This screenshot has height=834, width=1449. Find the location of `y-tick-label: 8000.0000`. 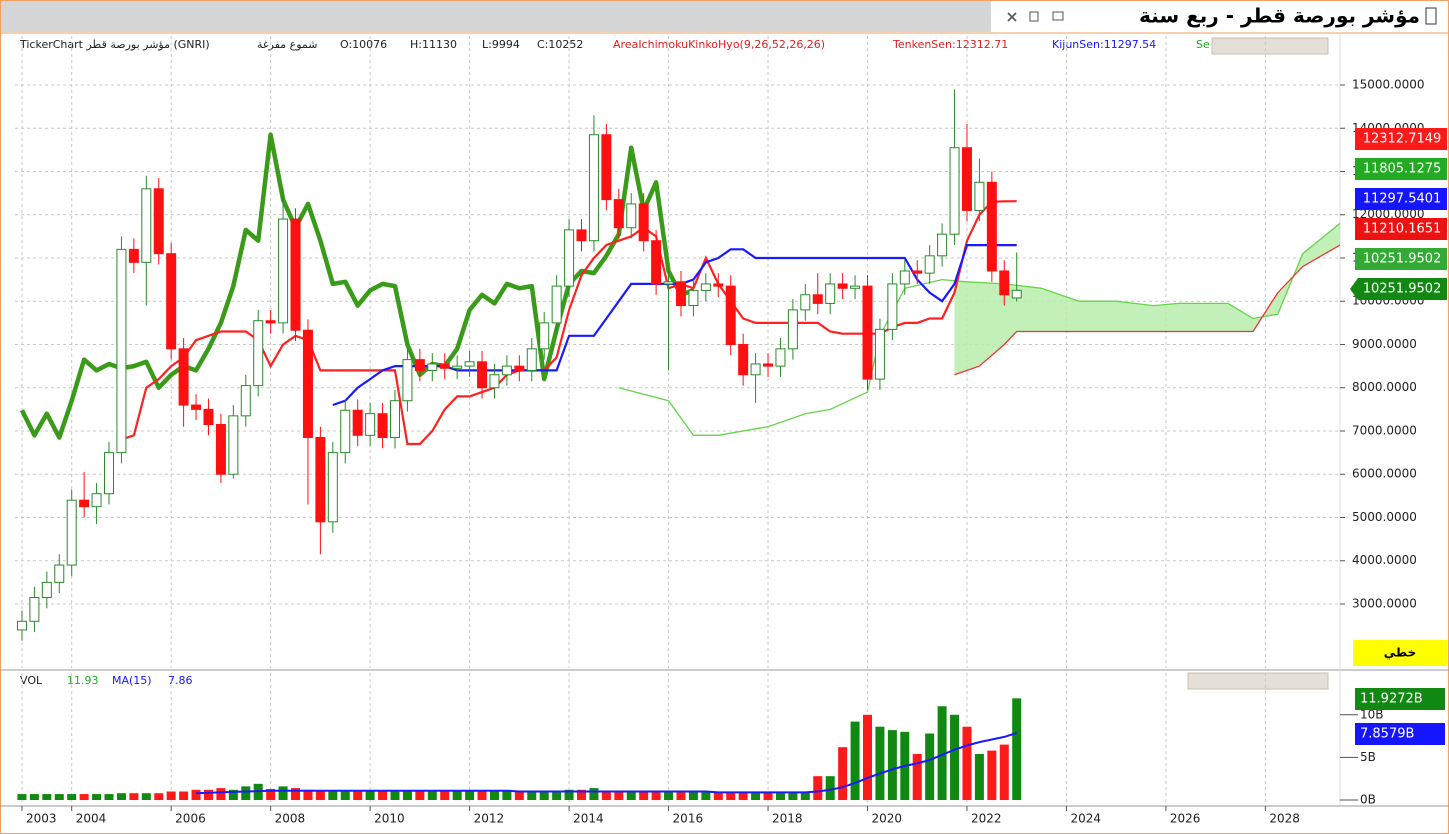

y-tick-label: 8000.0000 is located at coordinates (1384, 387).